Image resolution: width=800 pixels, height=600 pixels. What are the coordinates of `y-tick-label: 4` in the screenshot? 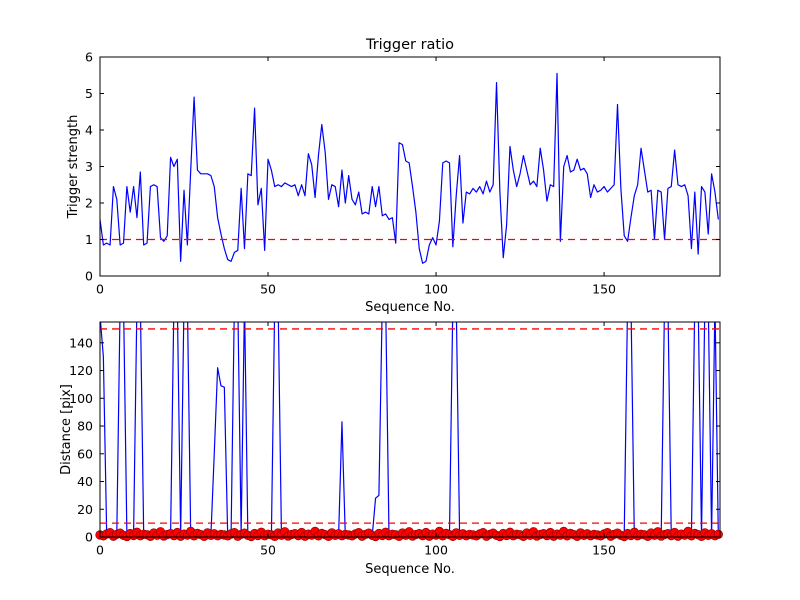 It's located at (89, 130).